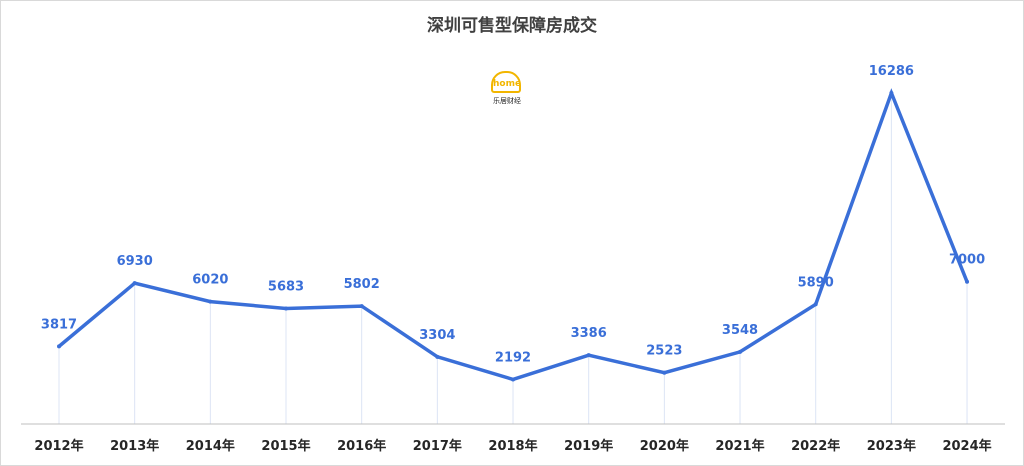 The width and height of the screenshot is (1024, 466). Describe the element at coordinates (815, 446) in the screenshot. I see `x-tick-label-10: 2022年` at that location.